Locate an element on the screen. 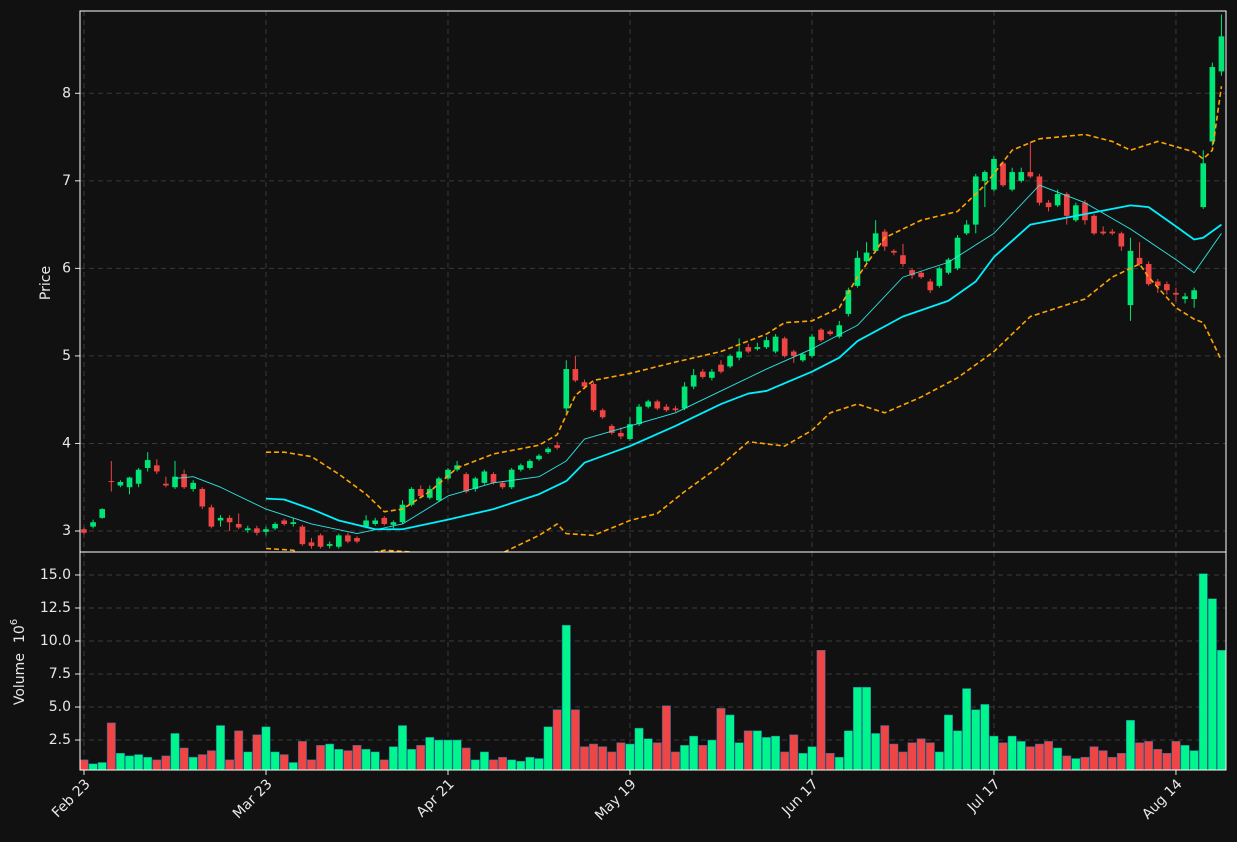  x-tick-label: Jun 17 is located at coordinates (799, 797).